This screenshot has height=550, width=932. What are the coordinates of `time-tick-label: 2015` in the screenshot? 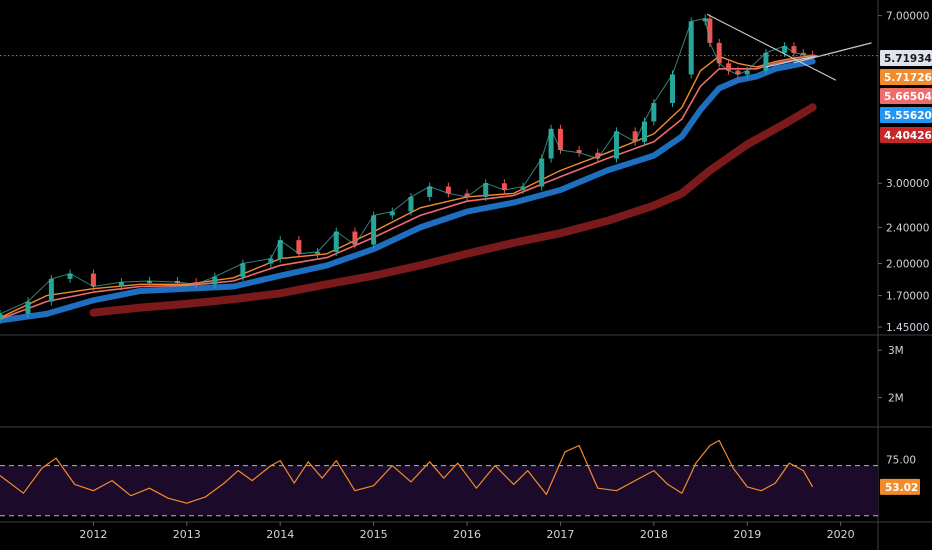 It's located at (374, 534).